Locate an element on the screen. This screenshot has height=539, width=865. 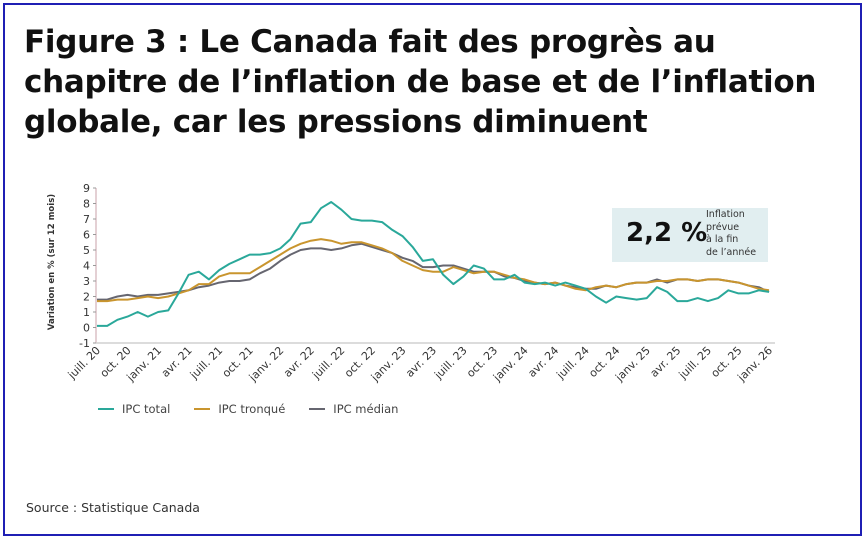
legend-item-ipc-tronque: IPC tronqué is located at coordinates (239, 409).